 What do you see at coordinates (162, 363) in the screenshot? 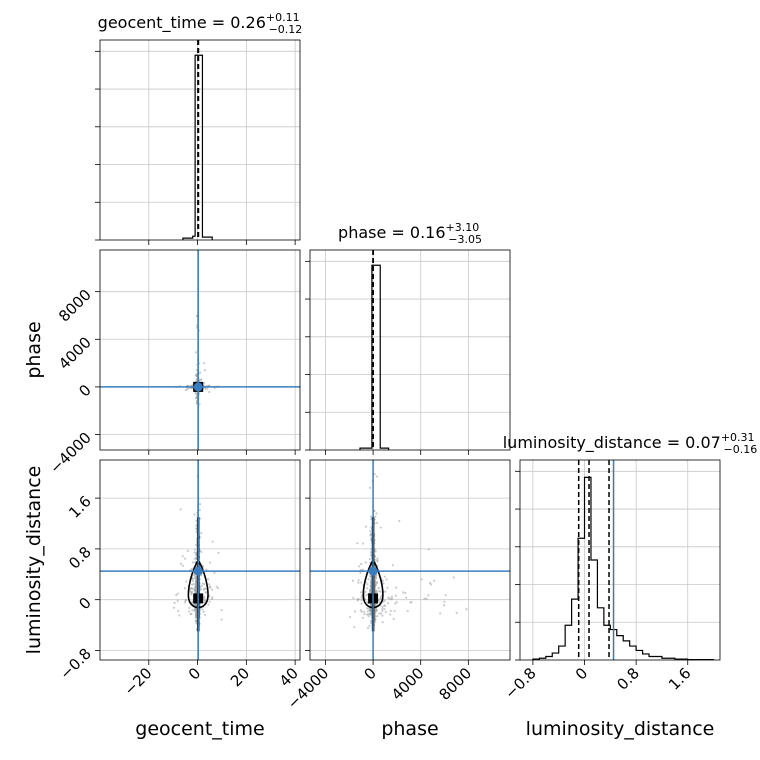
I see `phase-vs-geocent_time: −4000 0 4000 8000 phase` at bounding box center [162, 363].